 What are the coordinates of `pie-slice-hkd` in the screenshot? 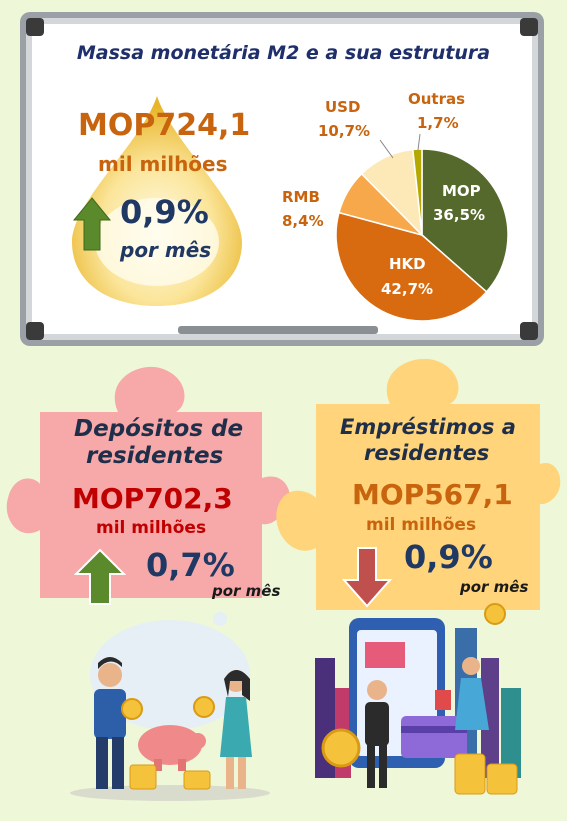 It's located at (411, 266).